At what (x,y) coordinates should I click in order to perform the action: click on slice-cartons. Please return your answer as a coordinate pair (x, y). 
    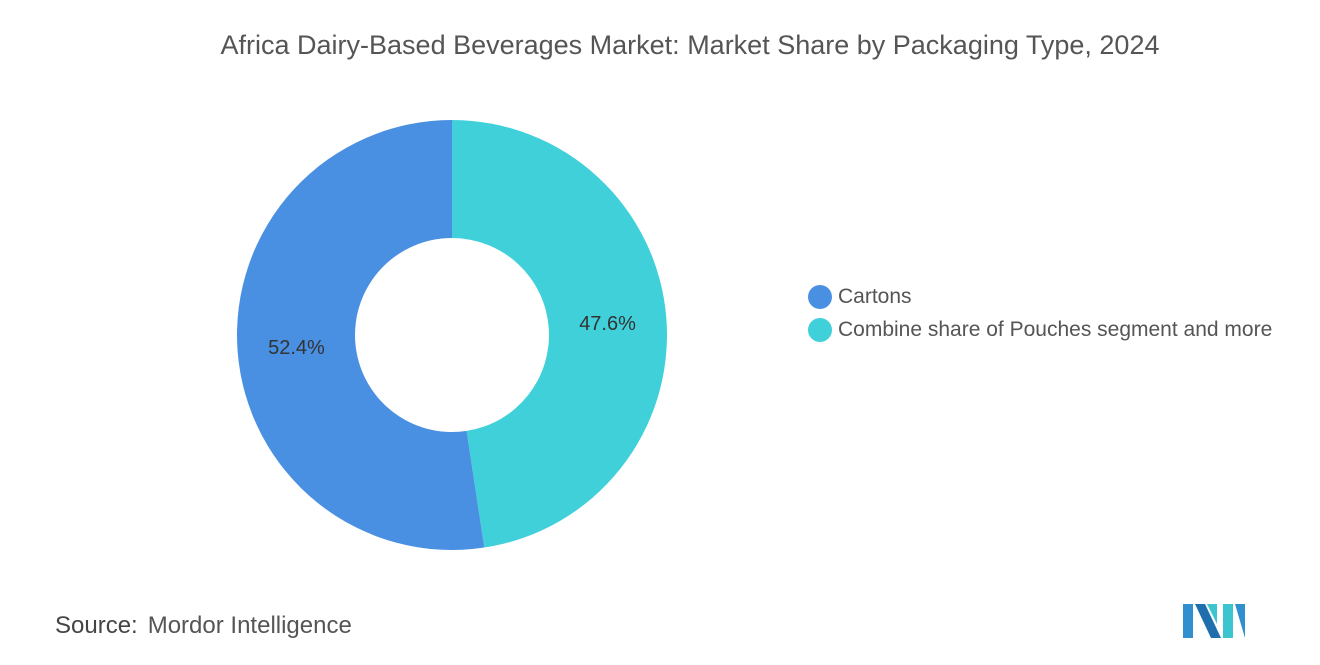
    Looking at the image, I should click on (360, 335).